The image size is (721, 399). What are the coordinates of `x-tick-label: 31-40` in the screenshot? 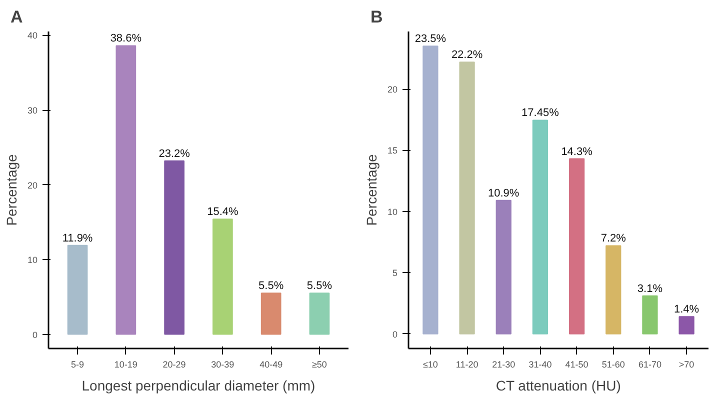 It's located at (540, 365).